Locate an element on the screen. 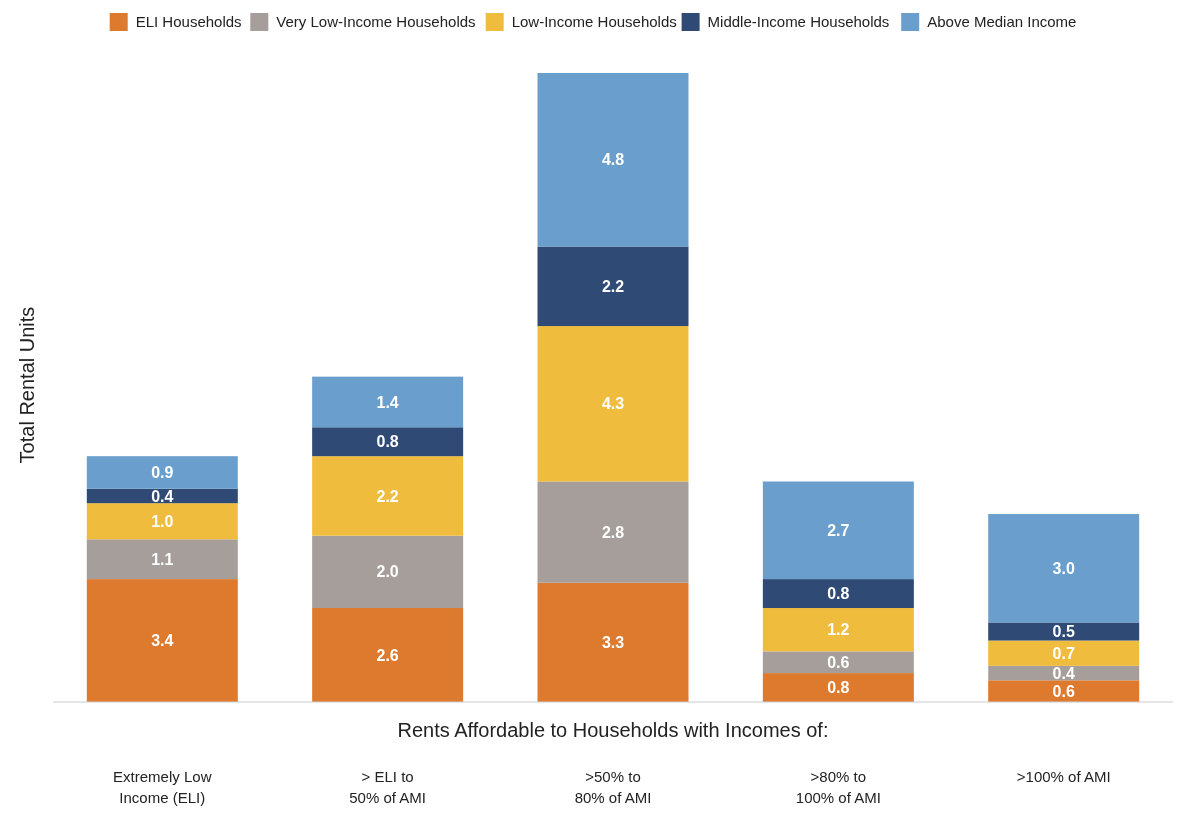 The image size is (1195, 819). data-label: 1.0 is located at coordinates (162, 521).